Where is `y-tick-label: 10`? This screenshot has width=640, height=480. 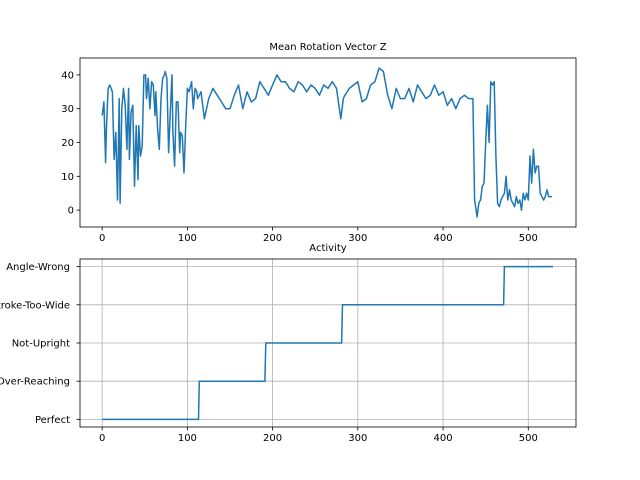
y-tick-label: 10 is located at coordinates (67, 177).